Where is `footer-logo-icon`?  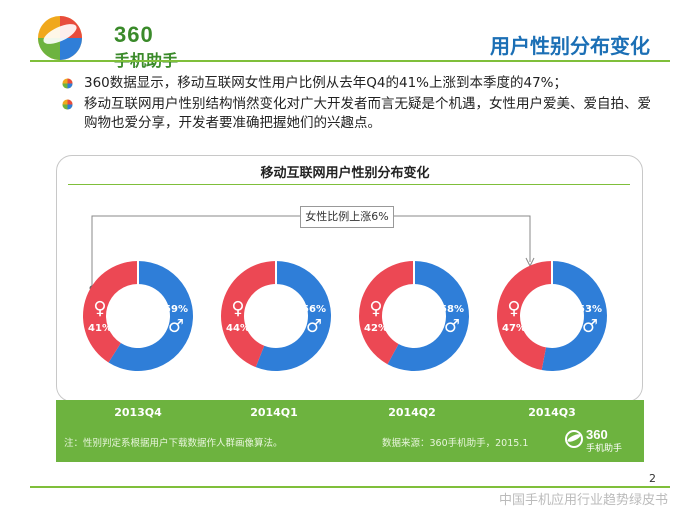
footer-logo-icon is located at coordinates (574, 439).